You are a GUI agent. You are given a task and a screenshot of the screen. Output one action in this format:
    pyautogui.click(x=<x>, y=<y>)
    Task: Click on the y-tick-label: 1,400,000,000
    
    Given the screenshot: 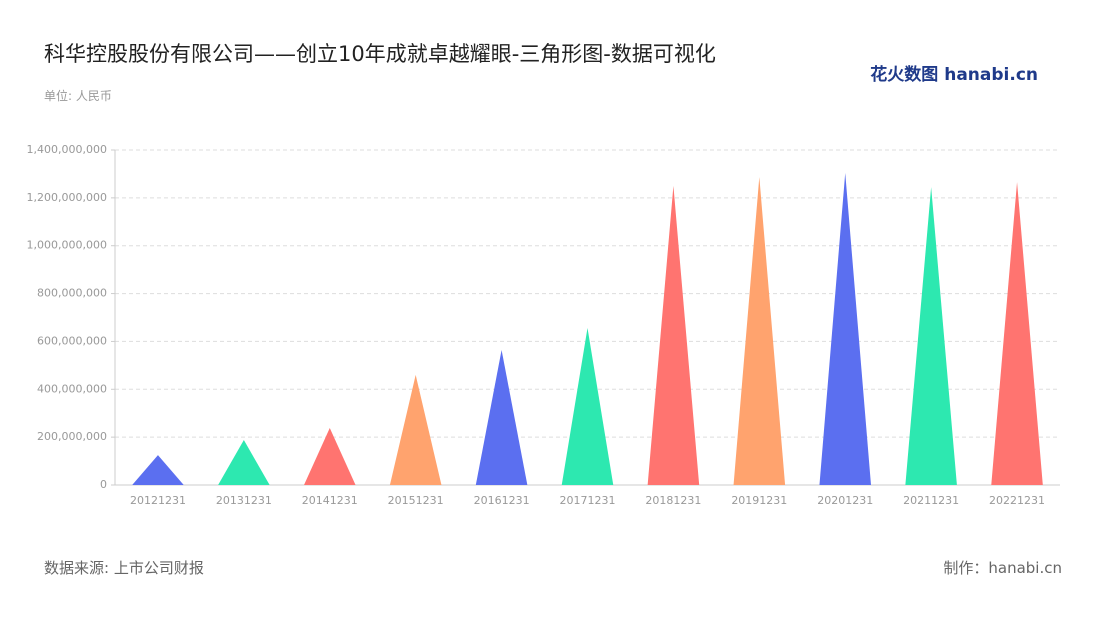 What is the action you would take?
    pyautogui.click(x=67, y=149)
    